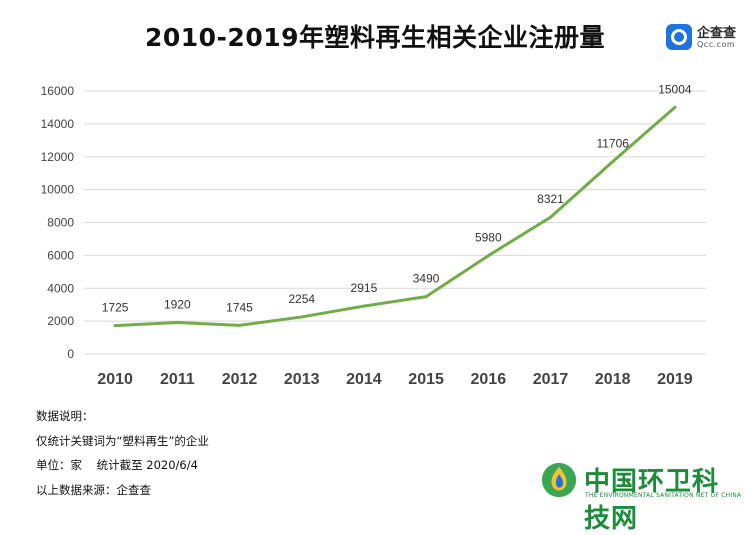 This screenshot has width=750, height=535. I want to click on x-tick-label: 2019, so click(675, 379).